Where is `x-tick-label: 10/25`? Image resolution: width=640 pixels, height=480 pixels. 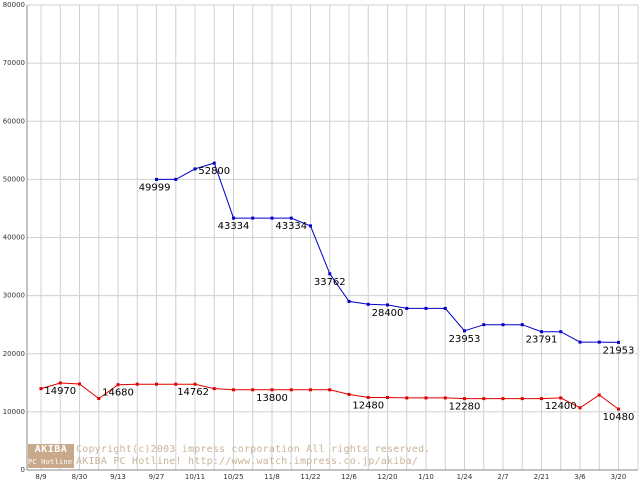
x-tick-label: 10/25 is located at coordinates (233, 476).